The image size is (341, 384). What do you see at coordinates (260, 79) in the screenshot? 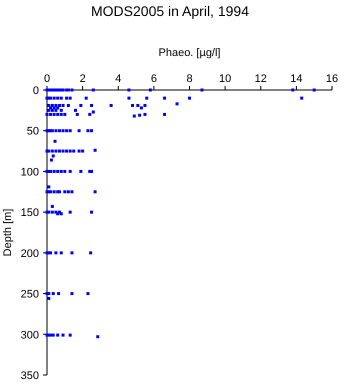
I see `x-tick-label: 12` at bounding box center [260, 79].